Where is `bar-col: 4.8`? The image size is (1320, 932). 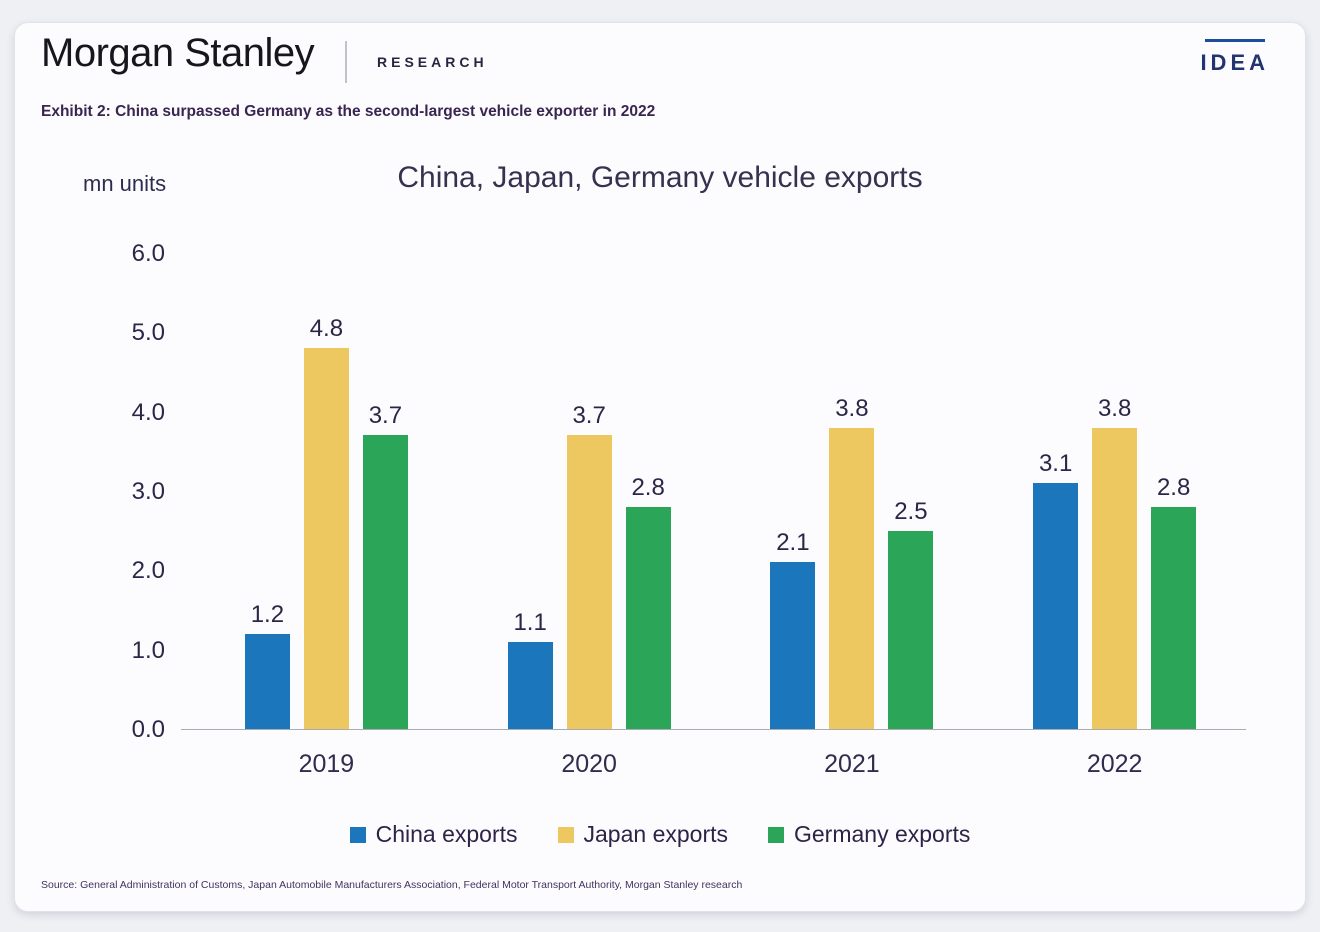
bar-col: 4.8 is located at coordinates (326, 522).